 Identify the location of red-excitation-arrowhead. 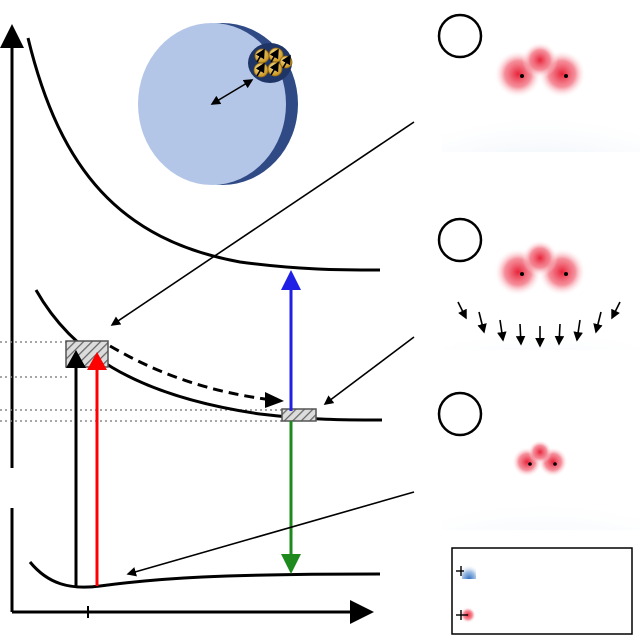
(97, 361).